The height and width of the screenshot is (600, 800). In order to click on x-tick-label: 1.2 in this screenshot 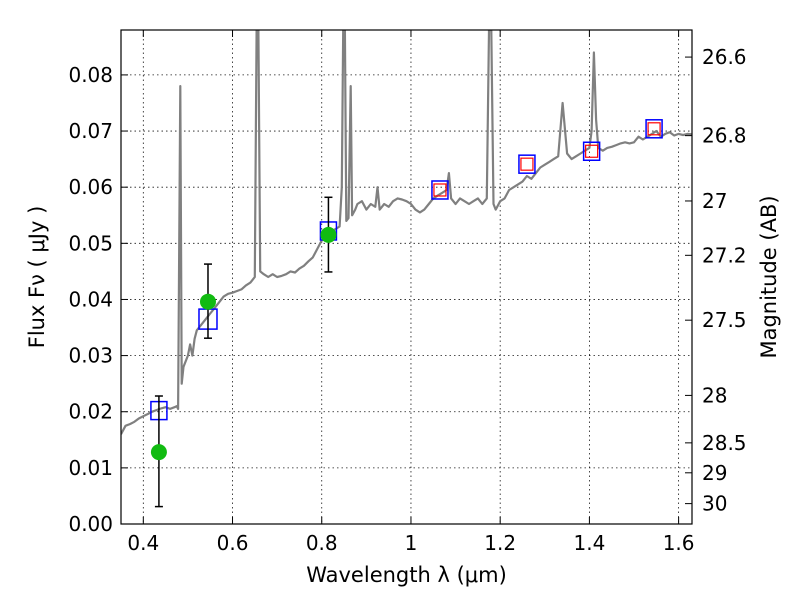, I will do `click(500, 543)`.